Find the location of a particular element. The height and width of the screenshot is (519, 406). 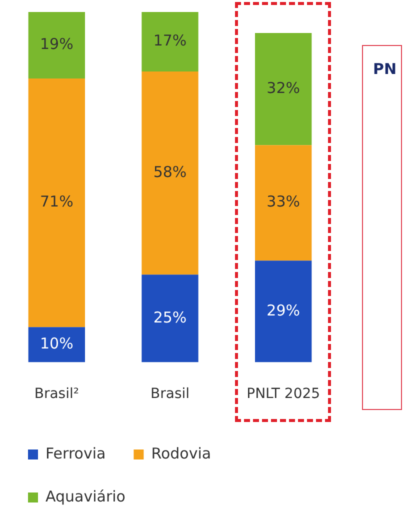

text: PN is located at coordinates (385, 69).